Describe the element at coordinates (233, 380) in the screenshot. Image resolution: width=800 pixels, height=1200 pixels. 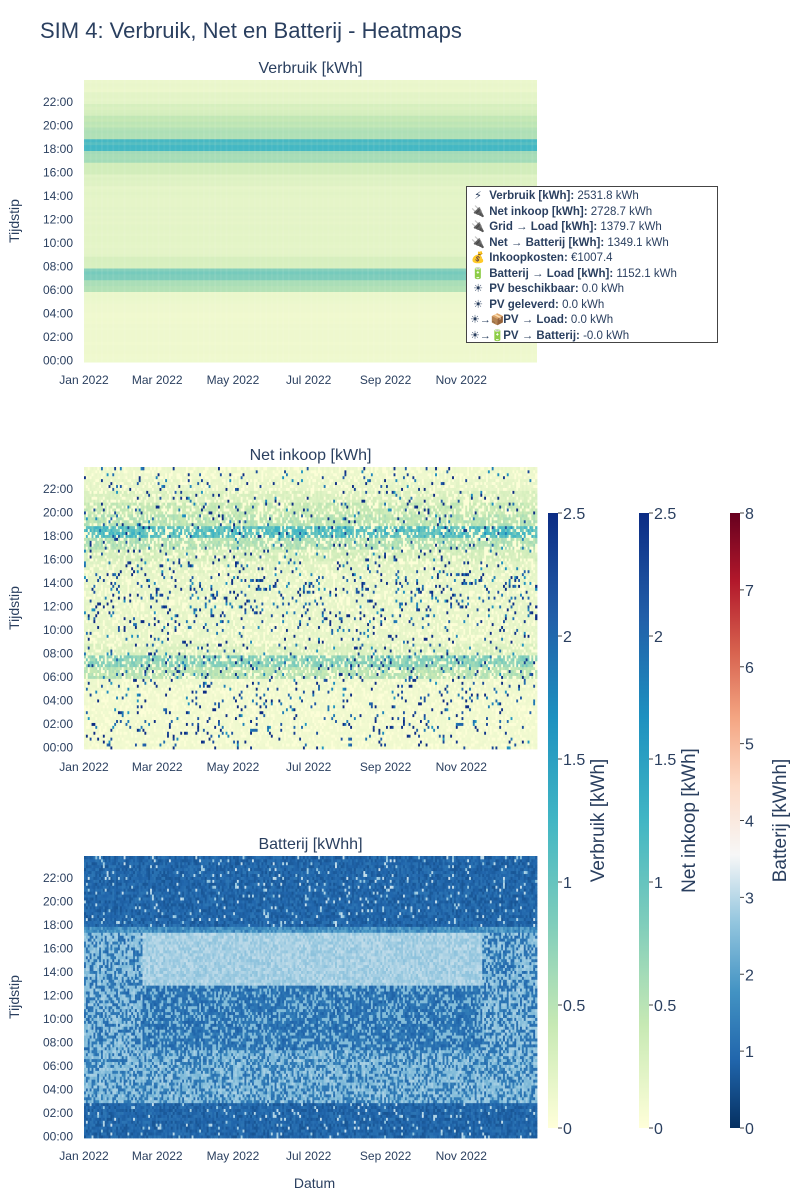
I see `x-tick-label: May 2022` at that location.